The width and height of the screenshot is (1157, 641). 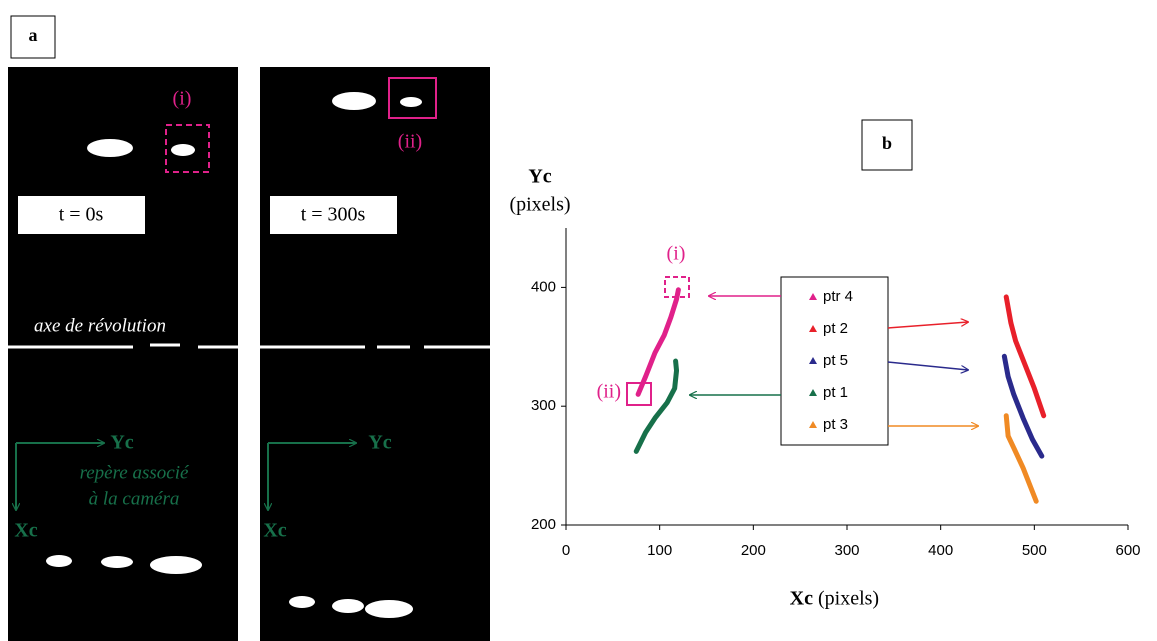 What do you see at coordinates (835, 392) in the screenshot?
I see `legend-label: pt 1` at bounding box center [835, 392].